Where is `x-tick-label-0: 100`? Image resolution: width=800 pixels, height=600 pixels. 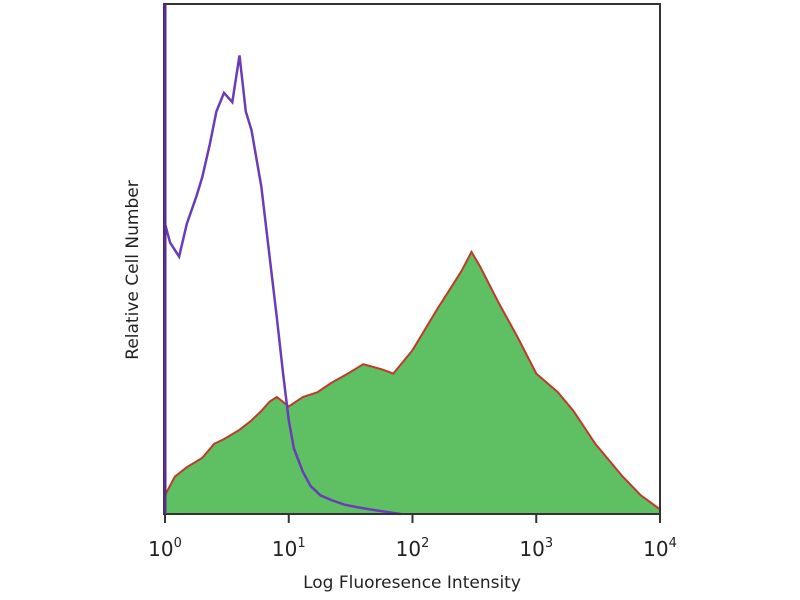
x-tick-label-0: 100 is located at coordinates (165, 548).